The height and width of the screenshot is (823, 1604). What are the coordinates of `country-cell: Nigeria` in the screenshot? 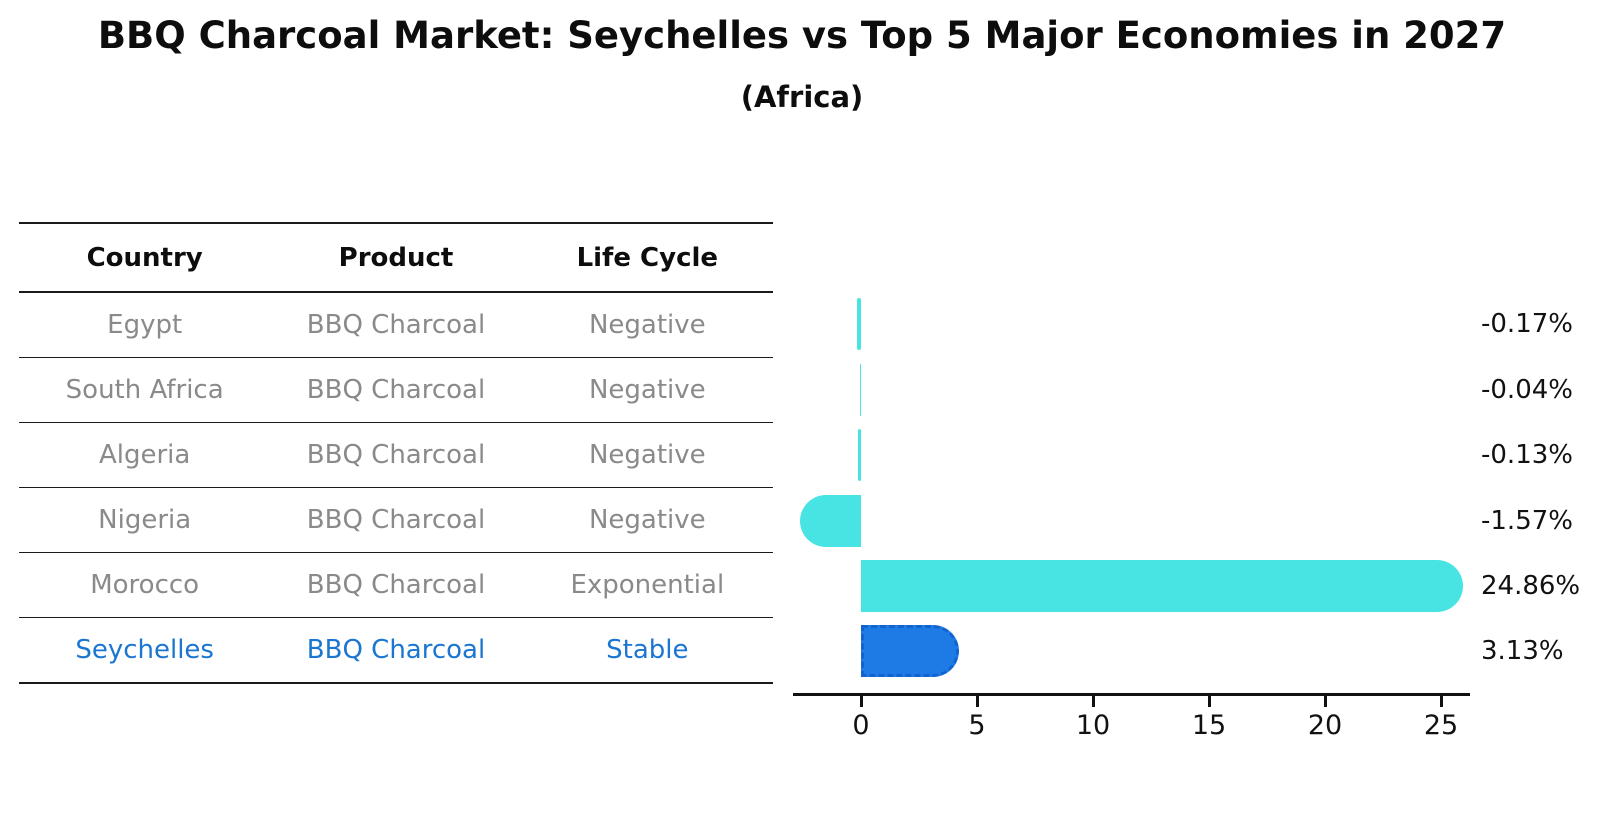 It's located at (145, 520).